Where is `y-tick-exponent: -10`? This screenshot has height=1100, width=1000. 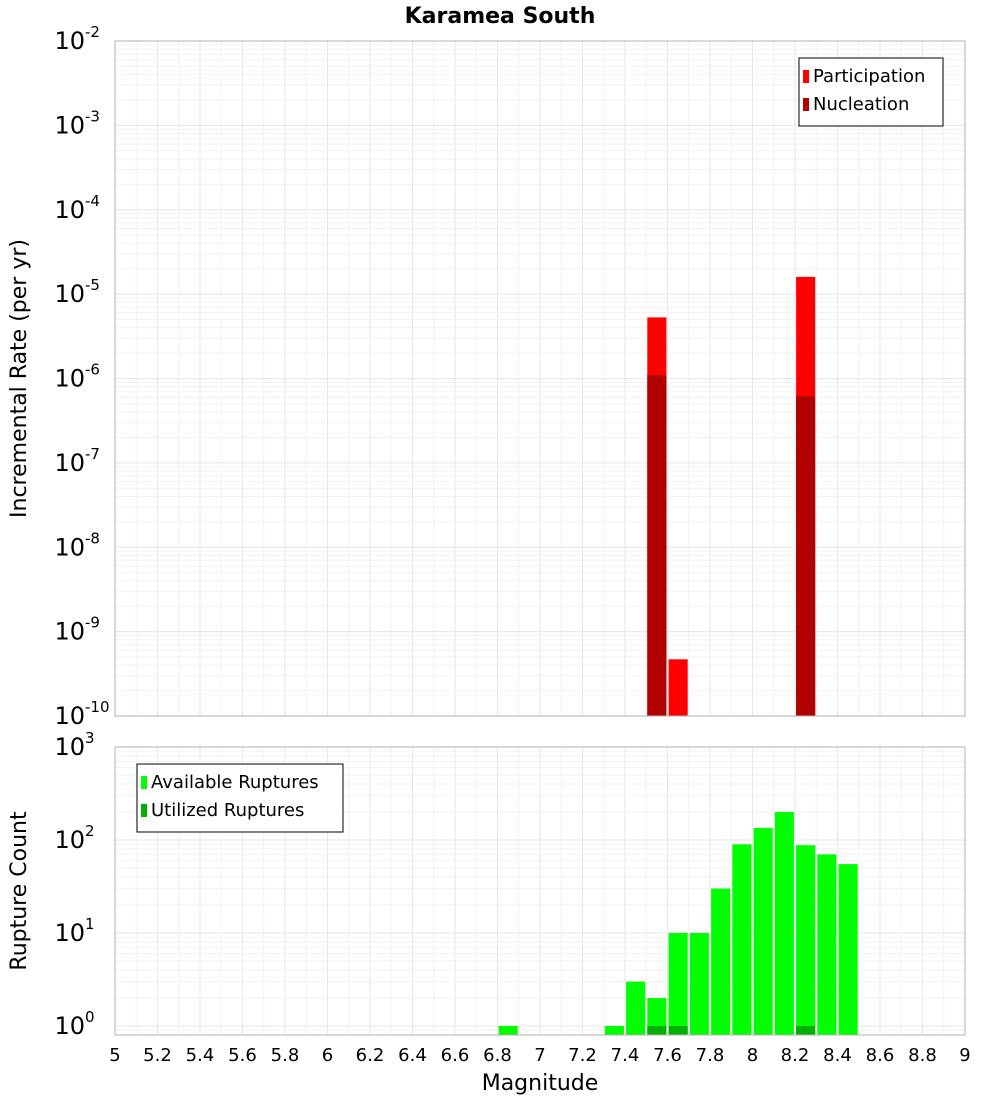
y-tick-exponent: -10 is located at coordinates (97, 707).